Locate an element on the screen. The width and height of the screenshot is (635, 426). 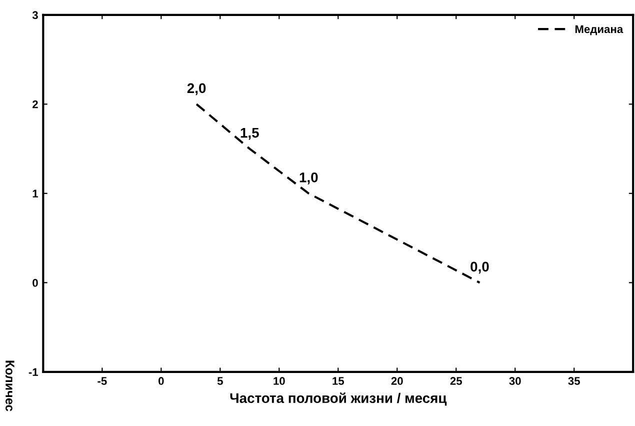
text: 2,0 is located at coordinates (196, 89).